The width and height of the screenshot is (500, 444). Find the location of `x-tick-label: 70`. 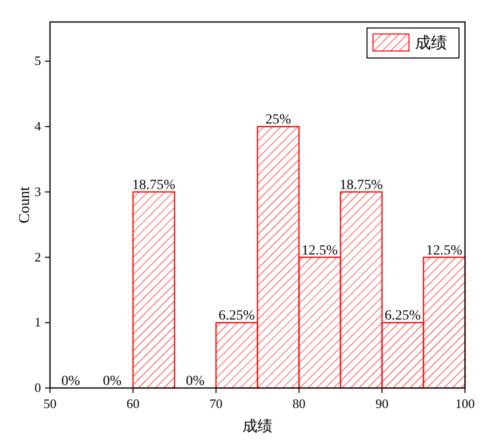

x-tick-label: 70 is located at coordinates (216, 403).